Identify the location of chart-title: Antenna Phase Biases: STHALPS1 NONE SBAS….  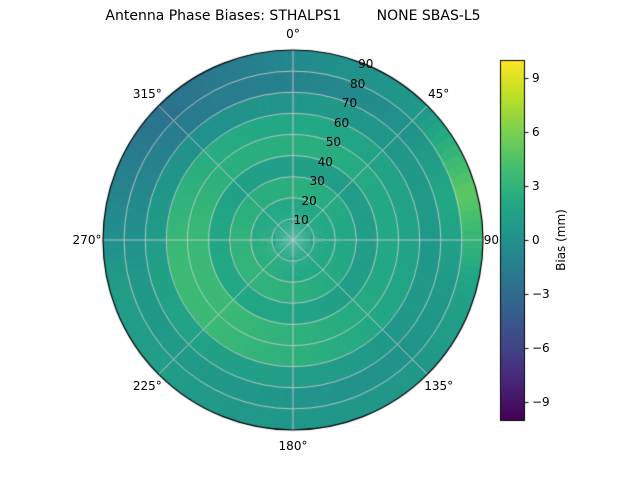
(293, 16).